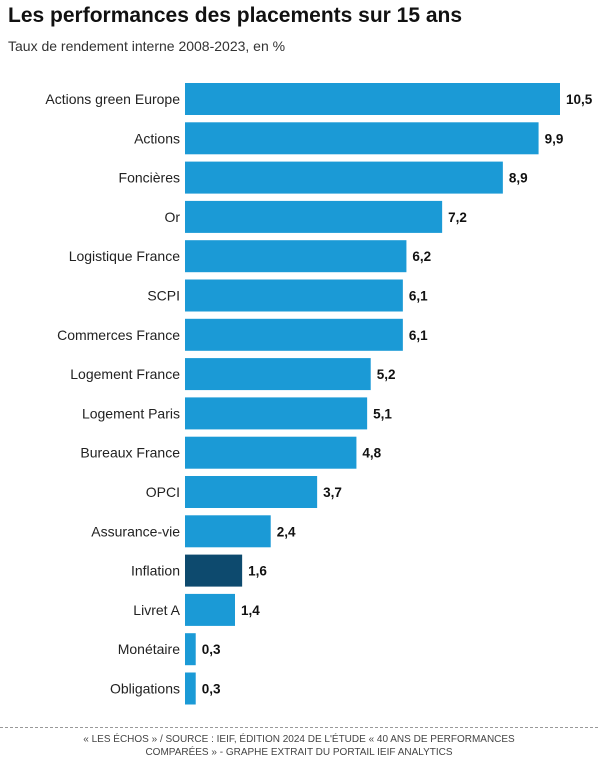  What do you see at coordinates (314, 216) in the screenshot?
I see `bar-or` at bounding box center [314, 216].